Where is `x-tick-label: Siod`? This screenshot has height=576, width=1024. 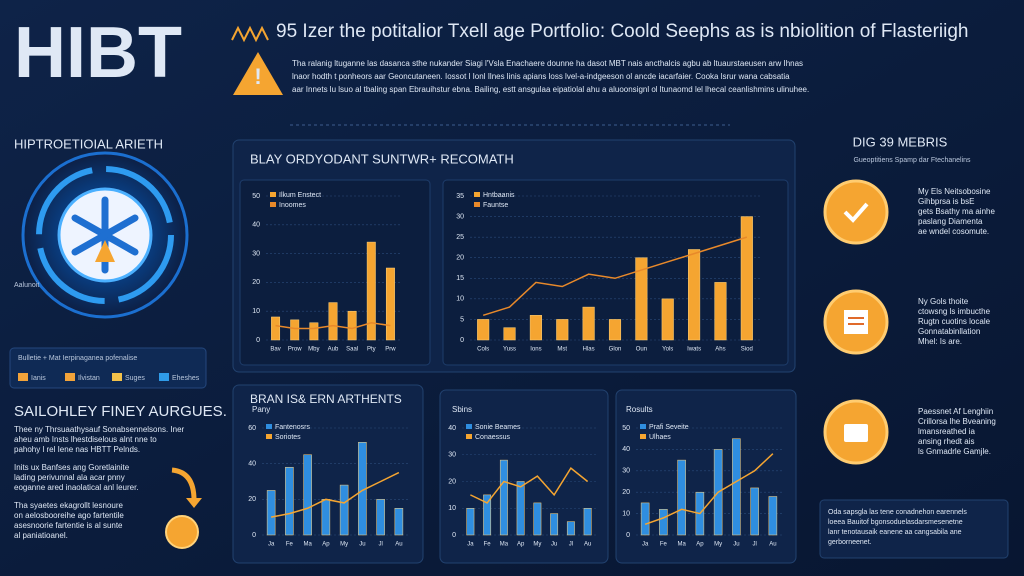
x-tick-label: Siod is located at coordinates (747, 350).